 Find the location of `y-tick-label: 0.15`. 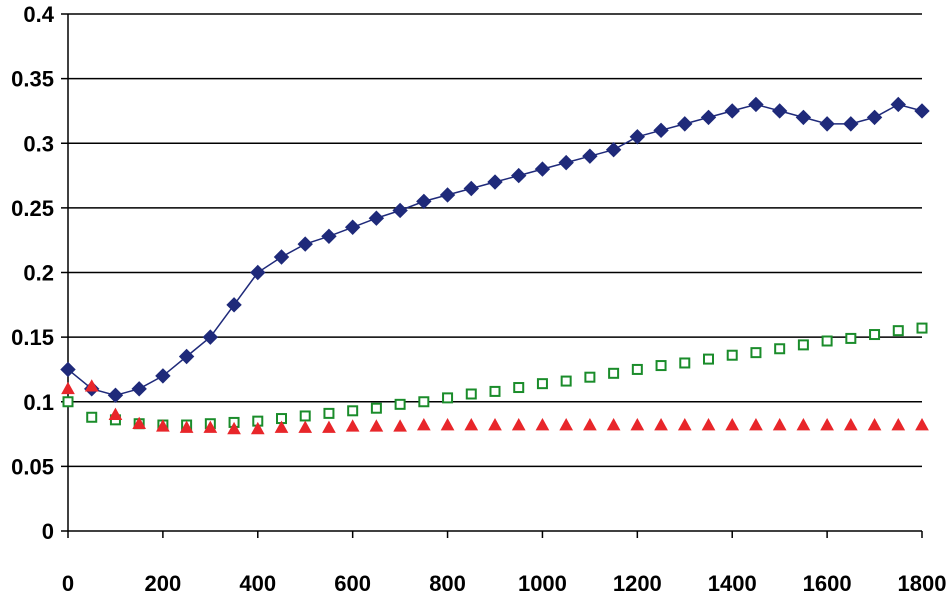

y-tick-label: 0.15 is located at coordinates (32, 337).